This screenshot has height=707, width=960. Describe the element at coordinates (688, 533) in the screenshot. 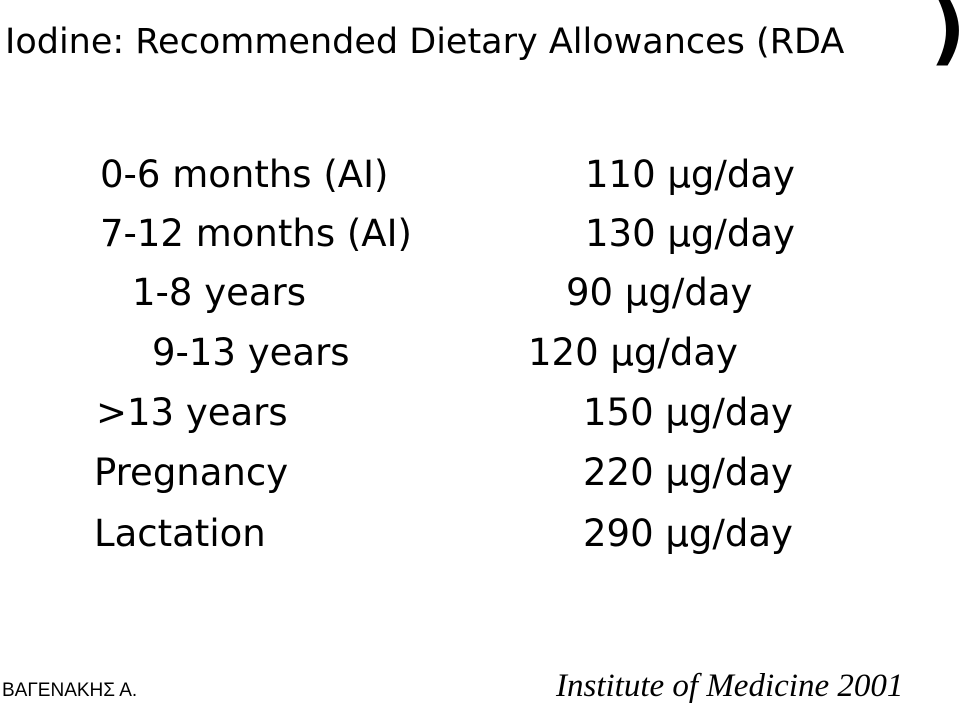

I see `row-value-lactation: 290 µg/day` at that location.